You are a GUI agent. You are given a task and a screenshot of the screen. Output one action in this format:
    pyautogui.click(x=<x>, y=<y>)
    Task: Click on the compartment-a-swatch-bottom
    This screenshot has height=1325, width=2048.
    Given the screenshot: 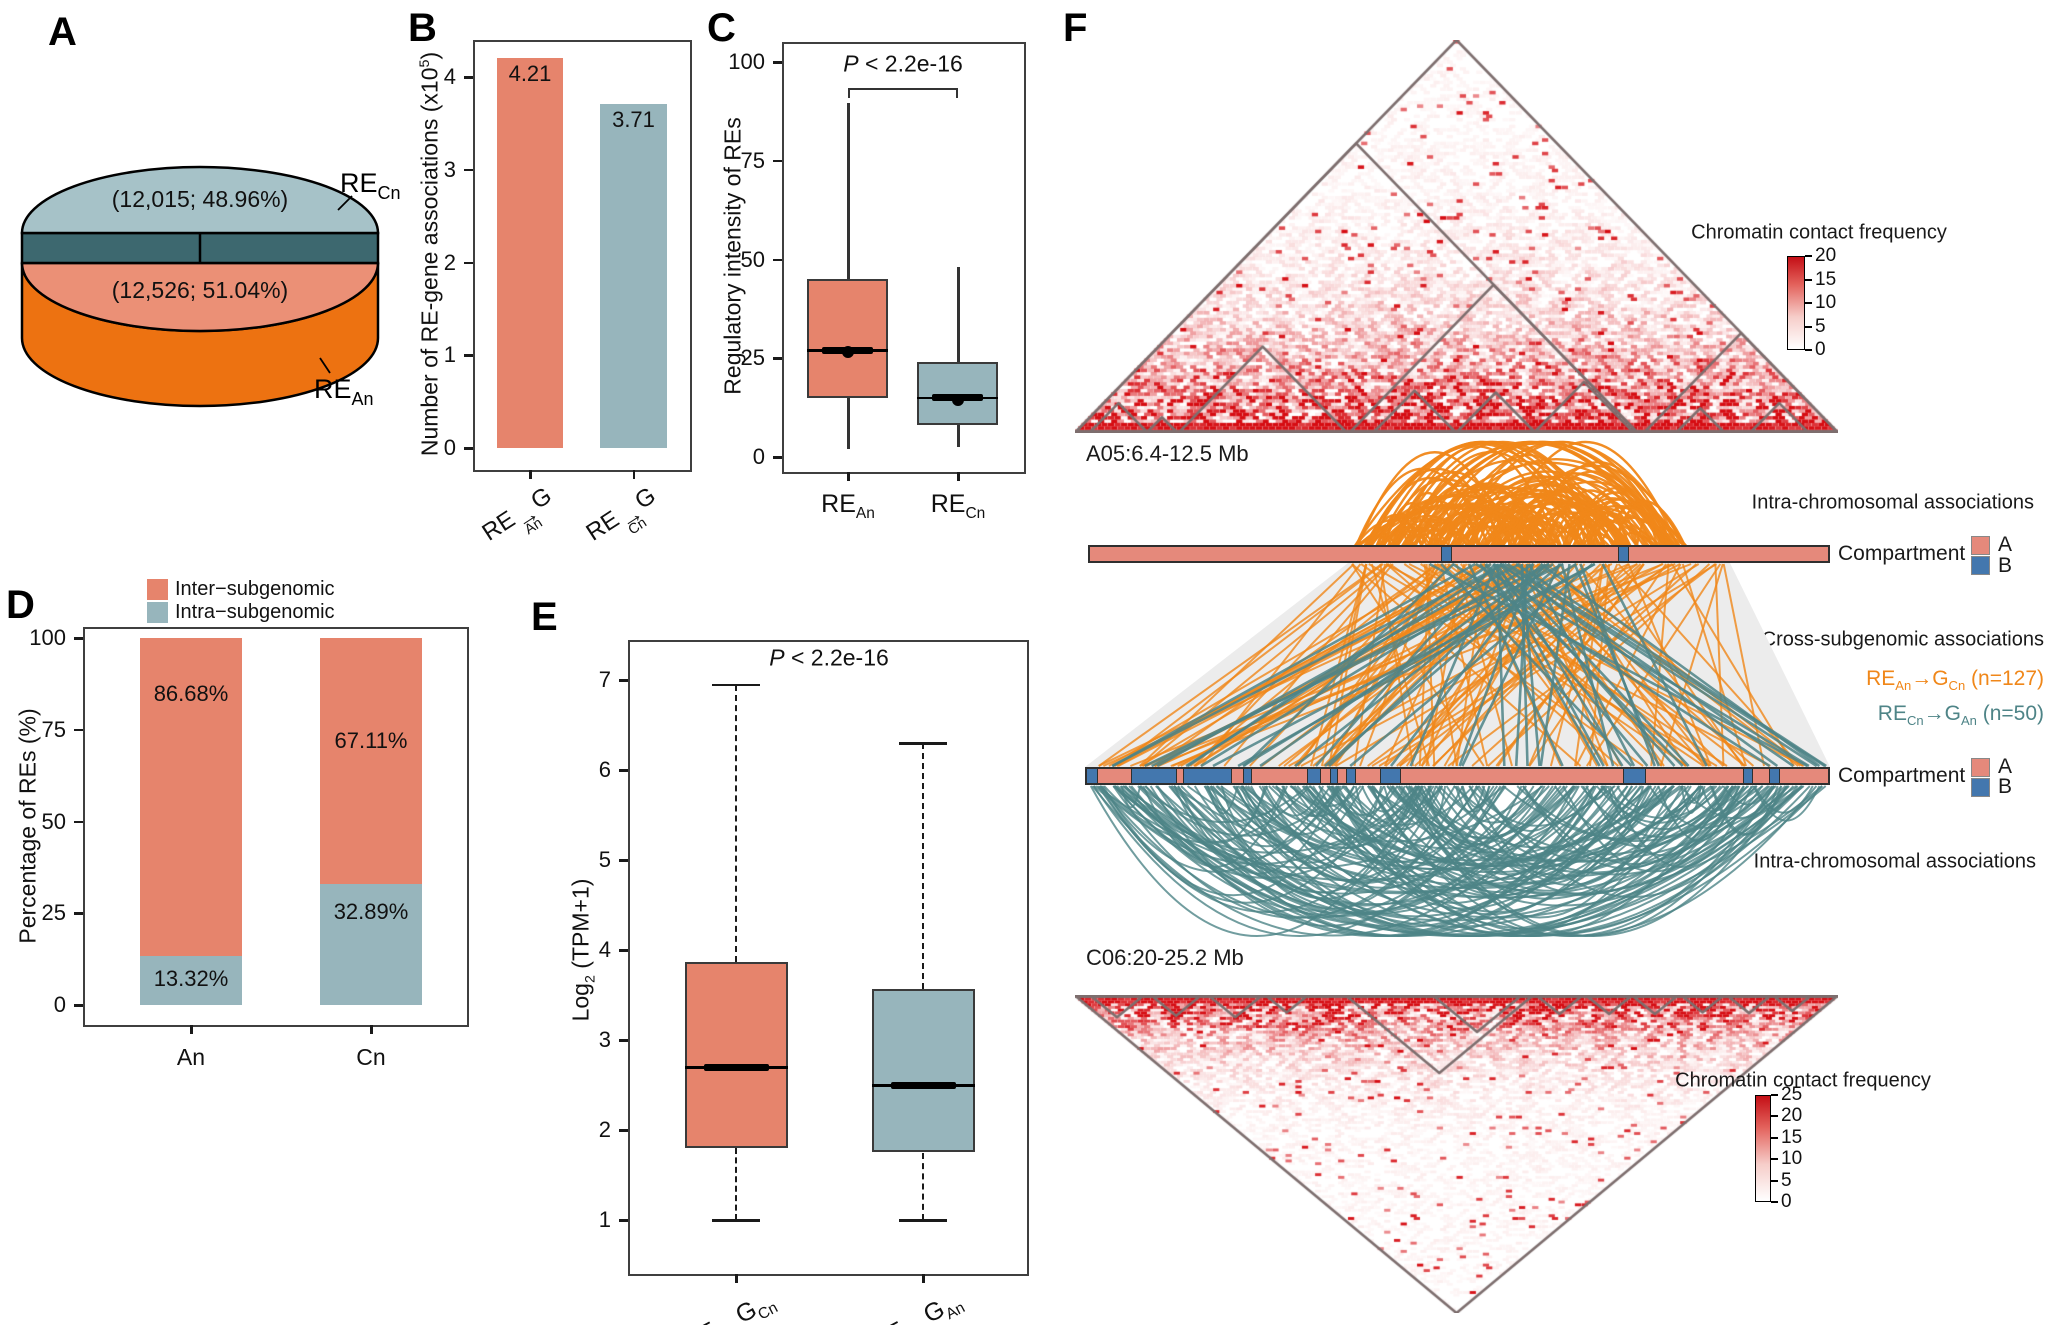 What is the action you would take?
    pyautogui.click(x=1980, y=767)
    